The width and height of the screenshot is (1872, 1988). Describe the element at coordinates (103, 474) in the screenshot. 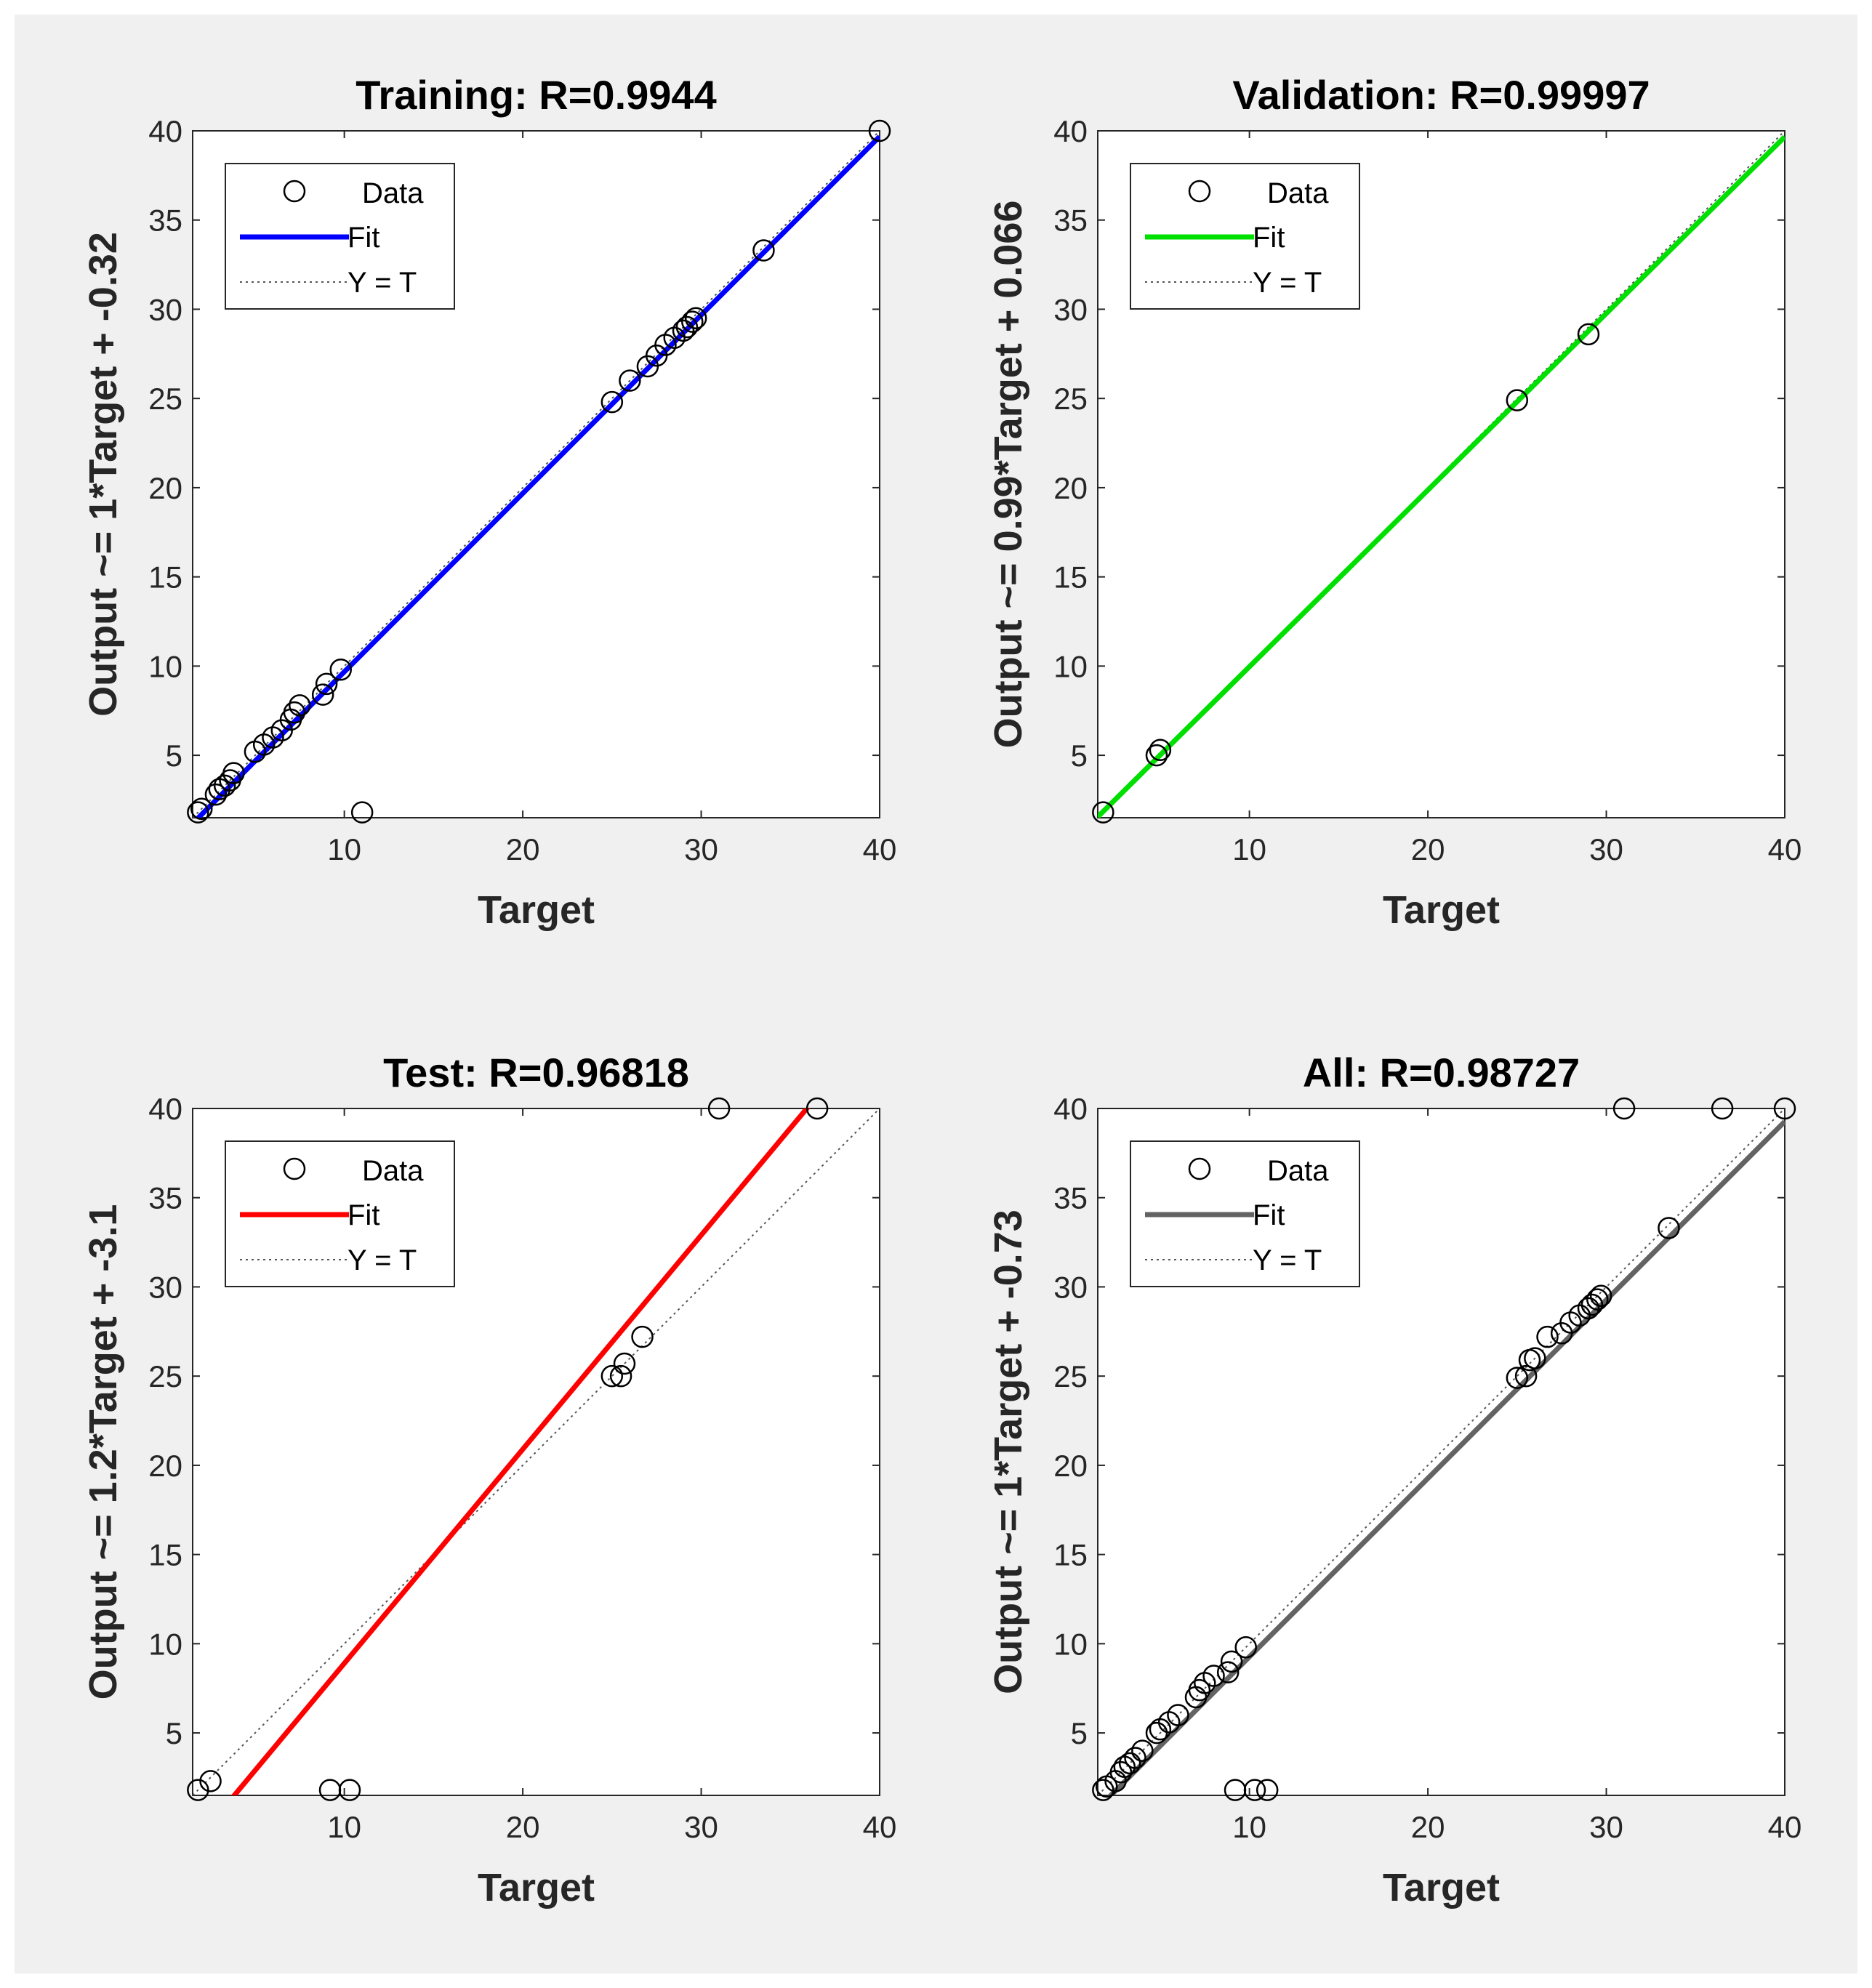

I see `y-axis-label: Output ~= 1*Target + -0.32` at that location.